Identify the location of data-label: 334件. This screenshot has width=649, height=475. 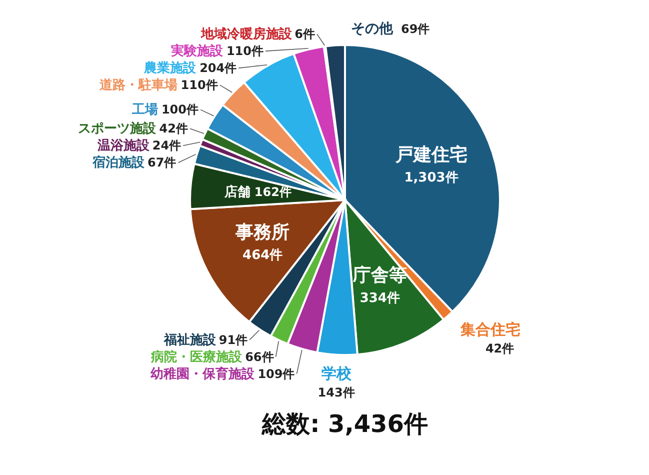
(380, 298).